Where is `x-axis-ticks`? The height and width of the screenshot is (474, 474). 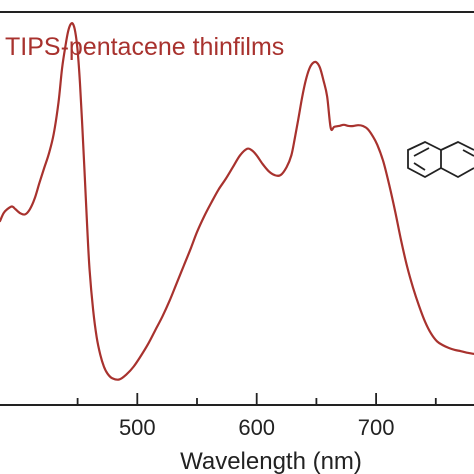 x-axis-ticks is located at coordinates (256, 399).